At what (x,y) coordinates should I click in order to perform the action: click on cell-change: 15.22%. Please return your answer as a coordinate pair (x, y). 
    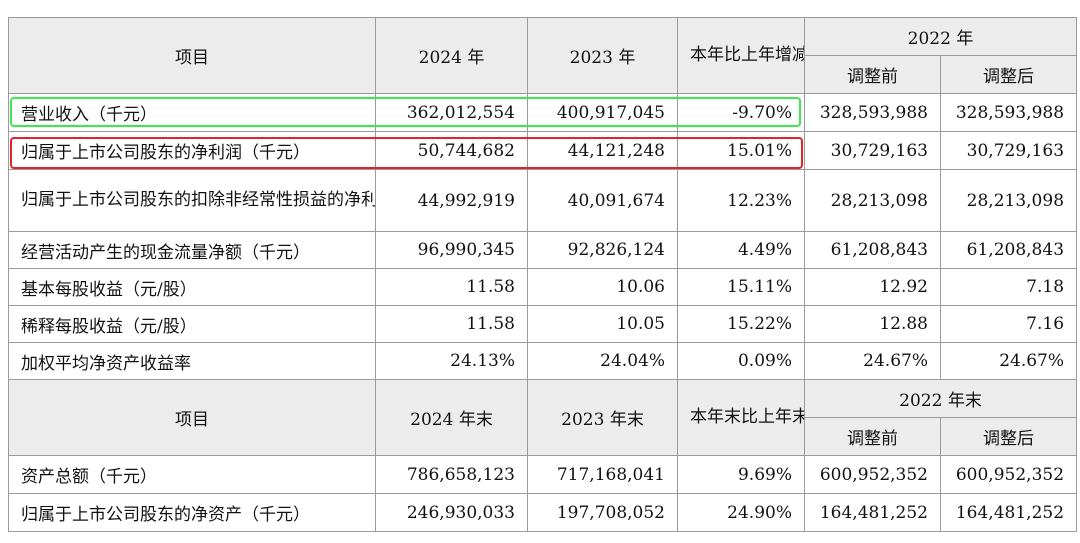
    Looking at the image, I should click on (741, 324).